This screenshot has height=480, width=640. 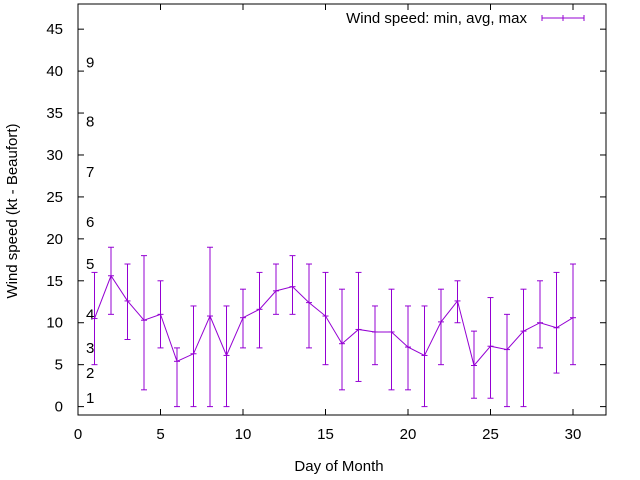 I want to click on beaufort-label: 7, so click(x=90, y=172).